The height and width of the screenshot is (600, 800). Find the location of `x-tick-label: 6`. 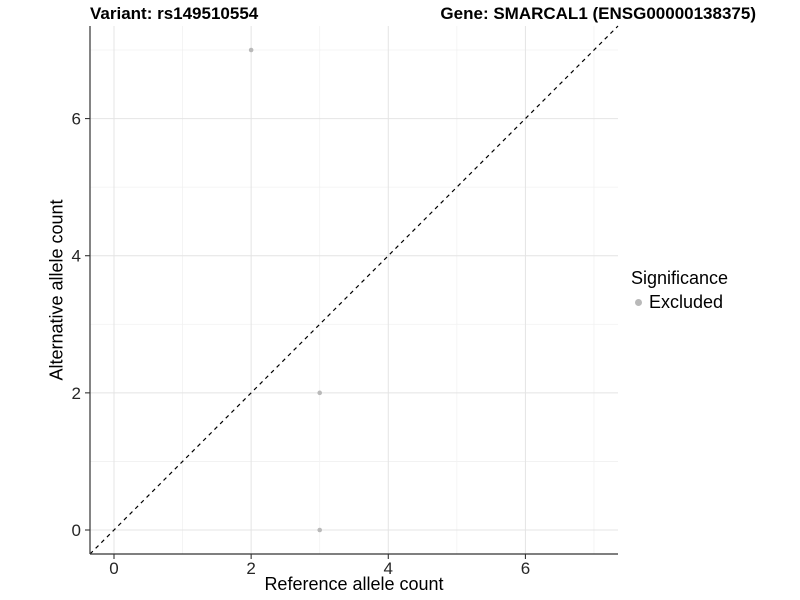

x-tick-label: 6 is located at coordinates (525, 568).